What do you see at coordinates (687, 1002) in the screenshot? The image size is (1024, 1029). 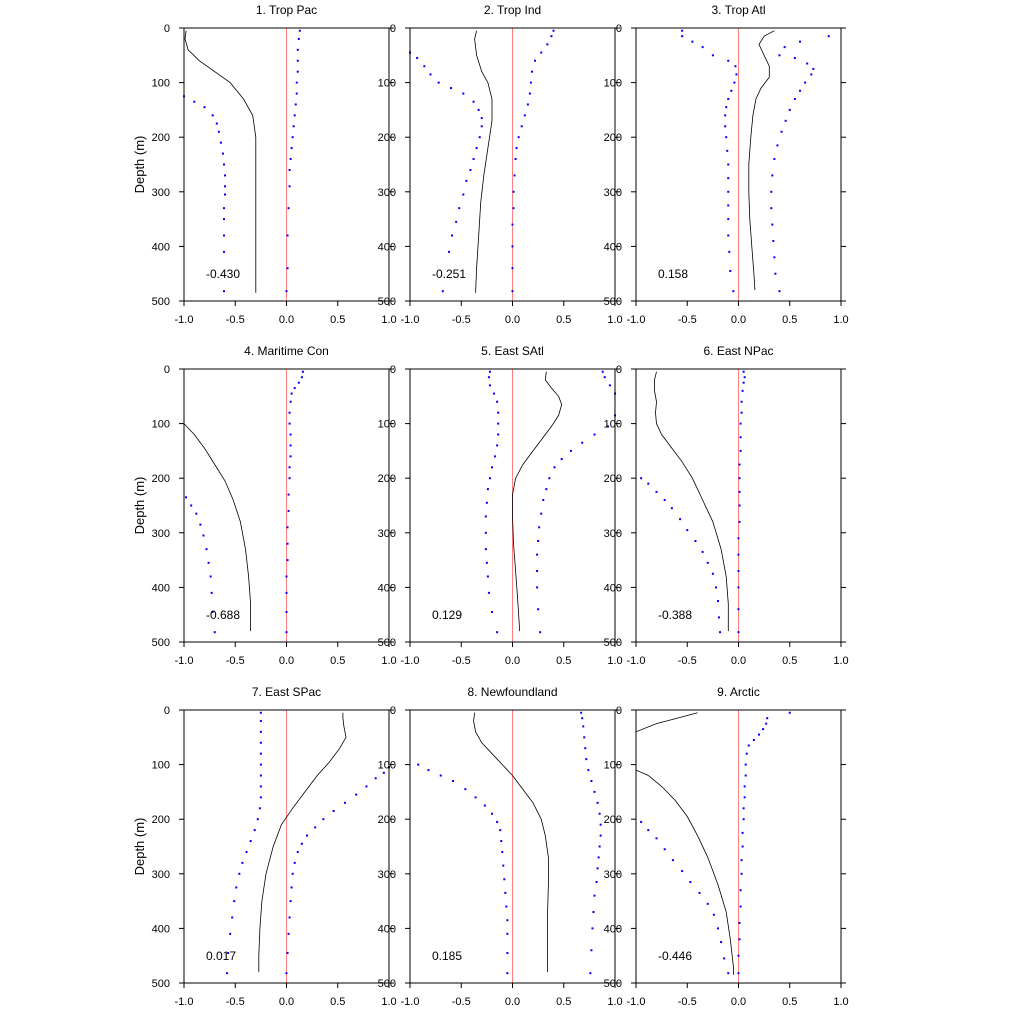 I see `x-tick-label: -0.5` at bounding box center [687, 1002].